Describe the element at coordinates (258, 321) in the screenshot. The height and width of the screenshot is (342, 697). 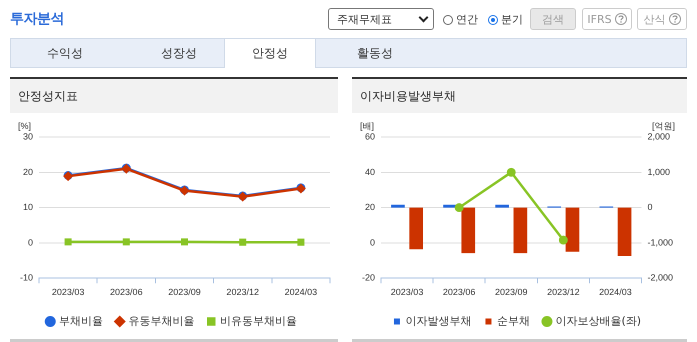
I see `legend-label: 비유동부채비율` at that location.